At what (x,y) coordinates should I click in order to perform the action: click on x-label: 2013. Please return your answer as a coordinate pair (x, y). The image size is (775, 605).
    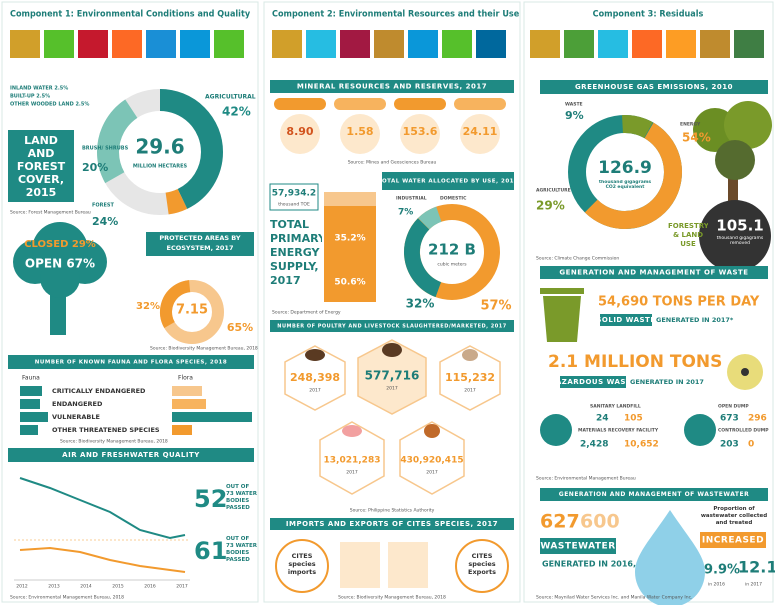
    Looking at the image, I should click on (54, 587).